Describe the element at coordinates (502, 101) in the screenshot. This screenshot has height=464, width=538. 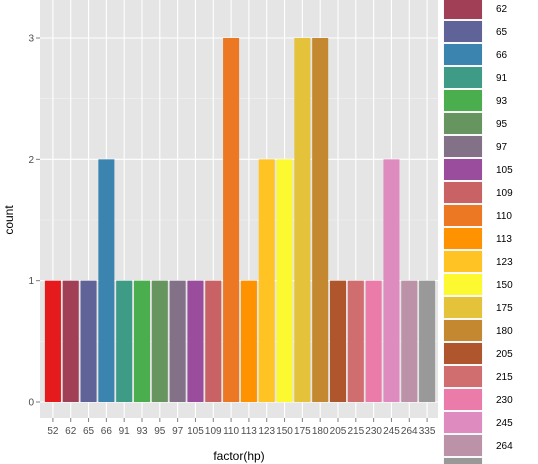
I see `legend-label: 93` at that location.